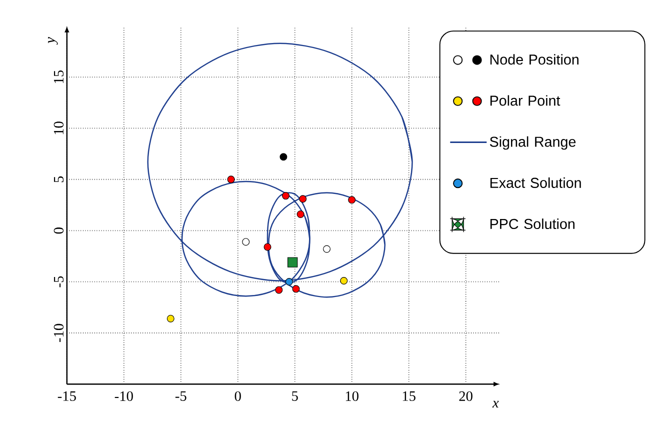  What do you see at coordinates (59, 127) in the screenshot?
I see `y-tick-label: 10` at bounding box center [59, 127].